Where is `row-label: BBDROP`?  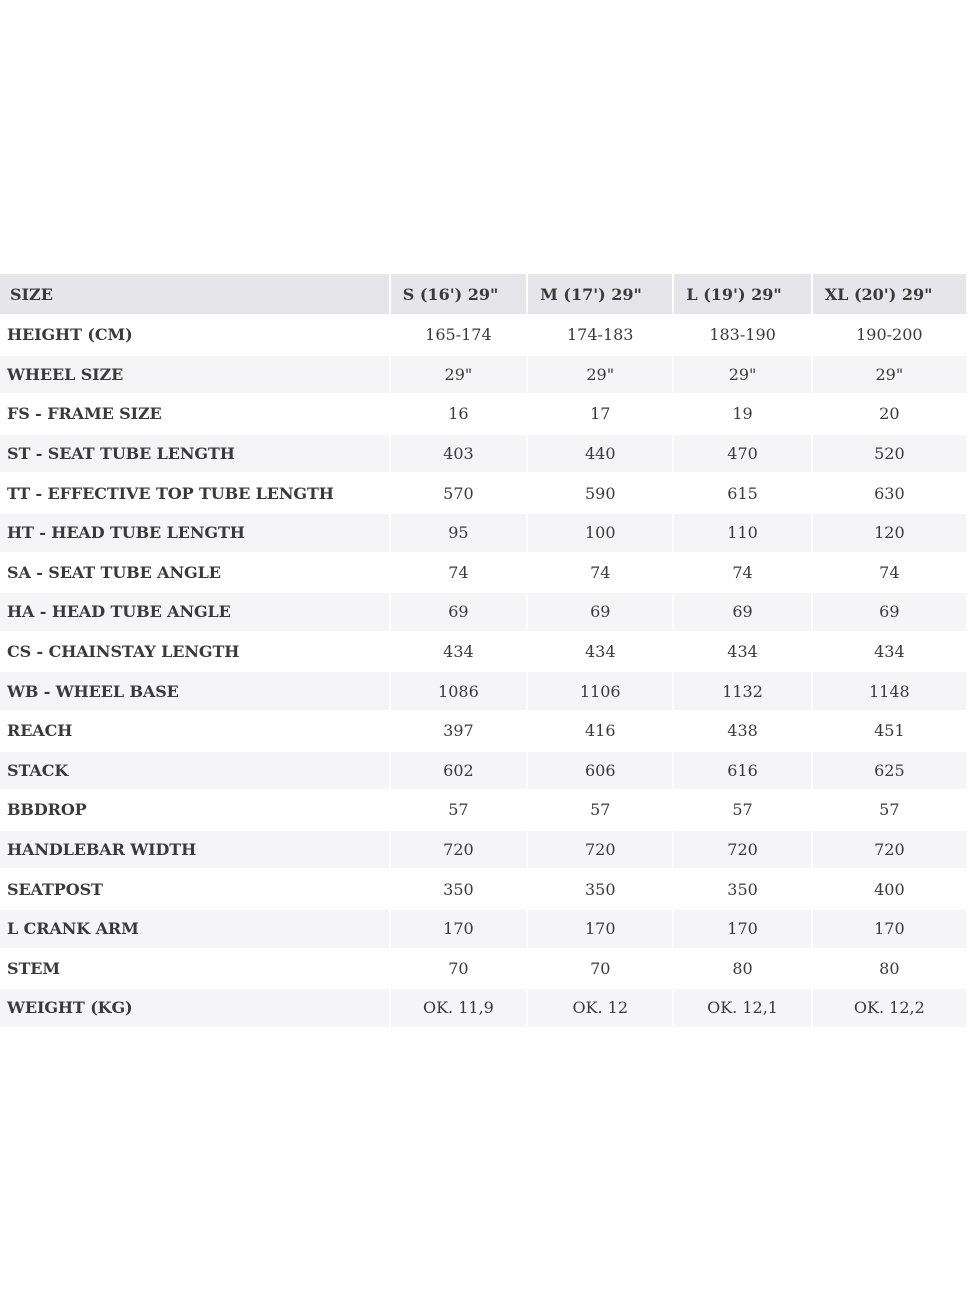
row-label: BBDROP is located at coordinates (194, 810).